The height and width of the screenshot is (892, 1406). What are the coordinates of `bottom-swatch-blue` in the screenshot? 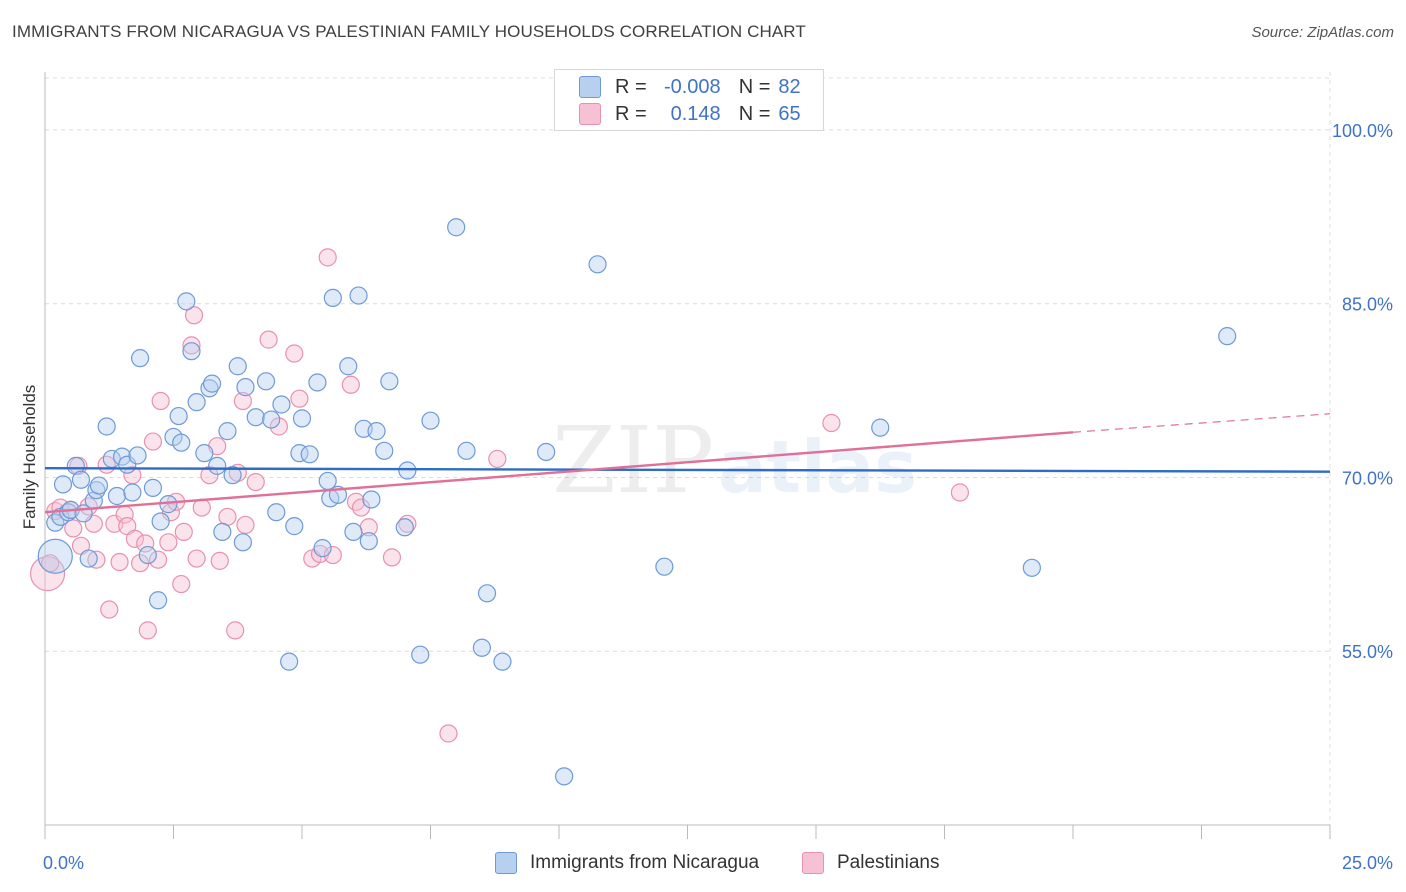 It's located at (506, 863).